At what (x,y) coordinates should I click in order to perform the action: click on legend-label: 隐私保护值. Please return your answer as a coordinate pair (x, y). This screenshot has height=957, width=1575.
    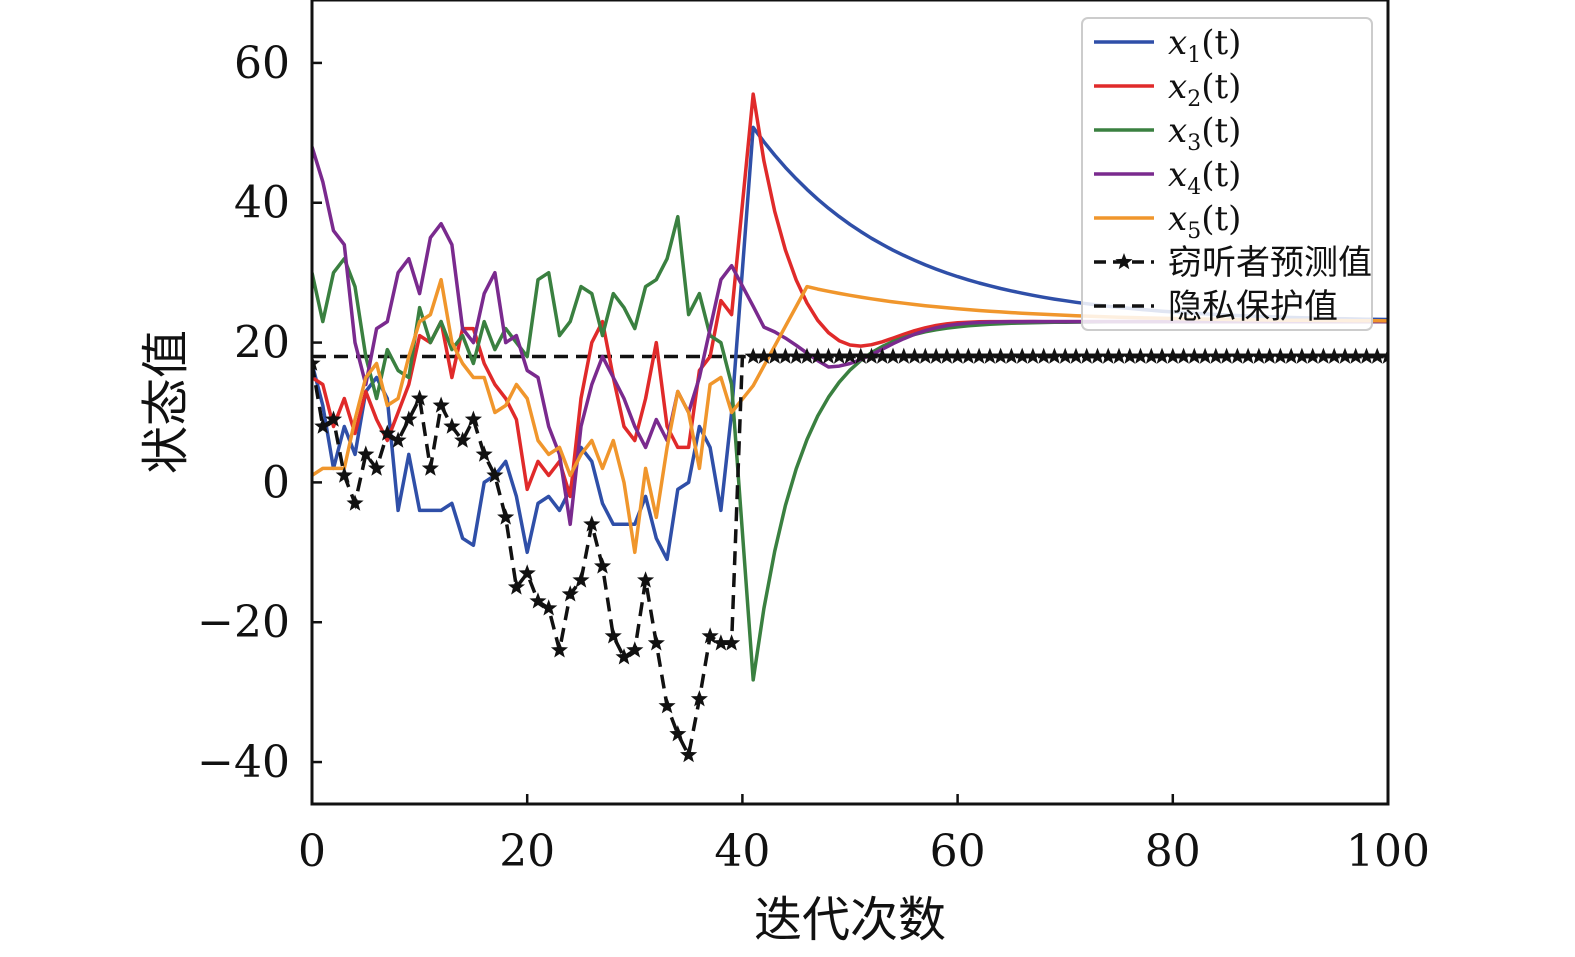
    Looking at the image, I should click on (1253, 307).